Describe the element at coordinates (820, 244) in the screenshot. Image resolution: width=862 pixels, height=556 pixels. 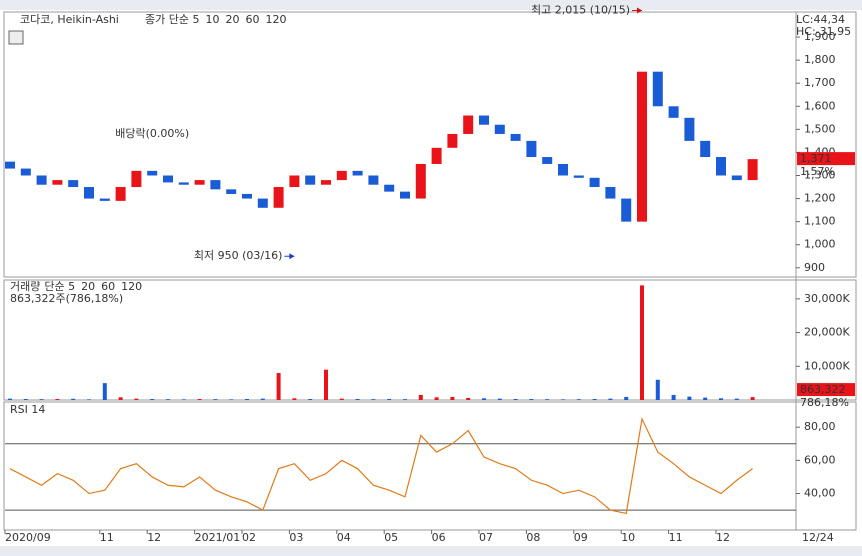
I see `y-tick-label: 1,000` at that location.